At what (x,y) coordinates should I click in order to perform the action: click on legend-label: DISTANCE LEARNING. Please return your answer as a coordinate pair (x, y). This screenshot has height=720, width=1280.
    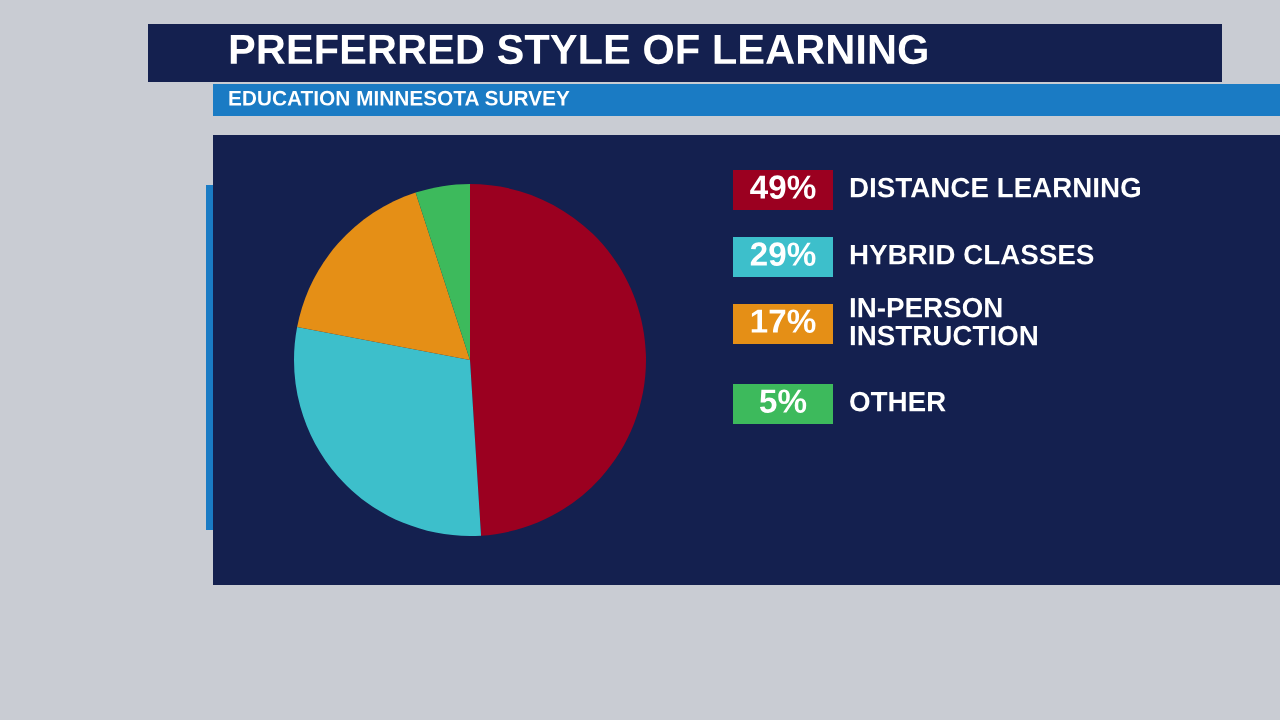
    Looking at the image, I should click on (995, 187).